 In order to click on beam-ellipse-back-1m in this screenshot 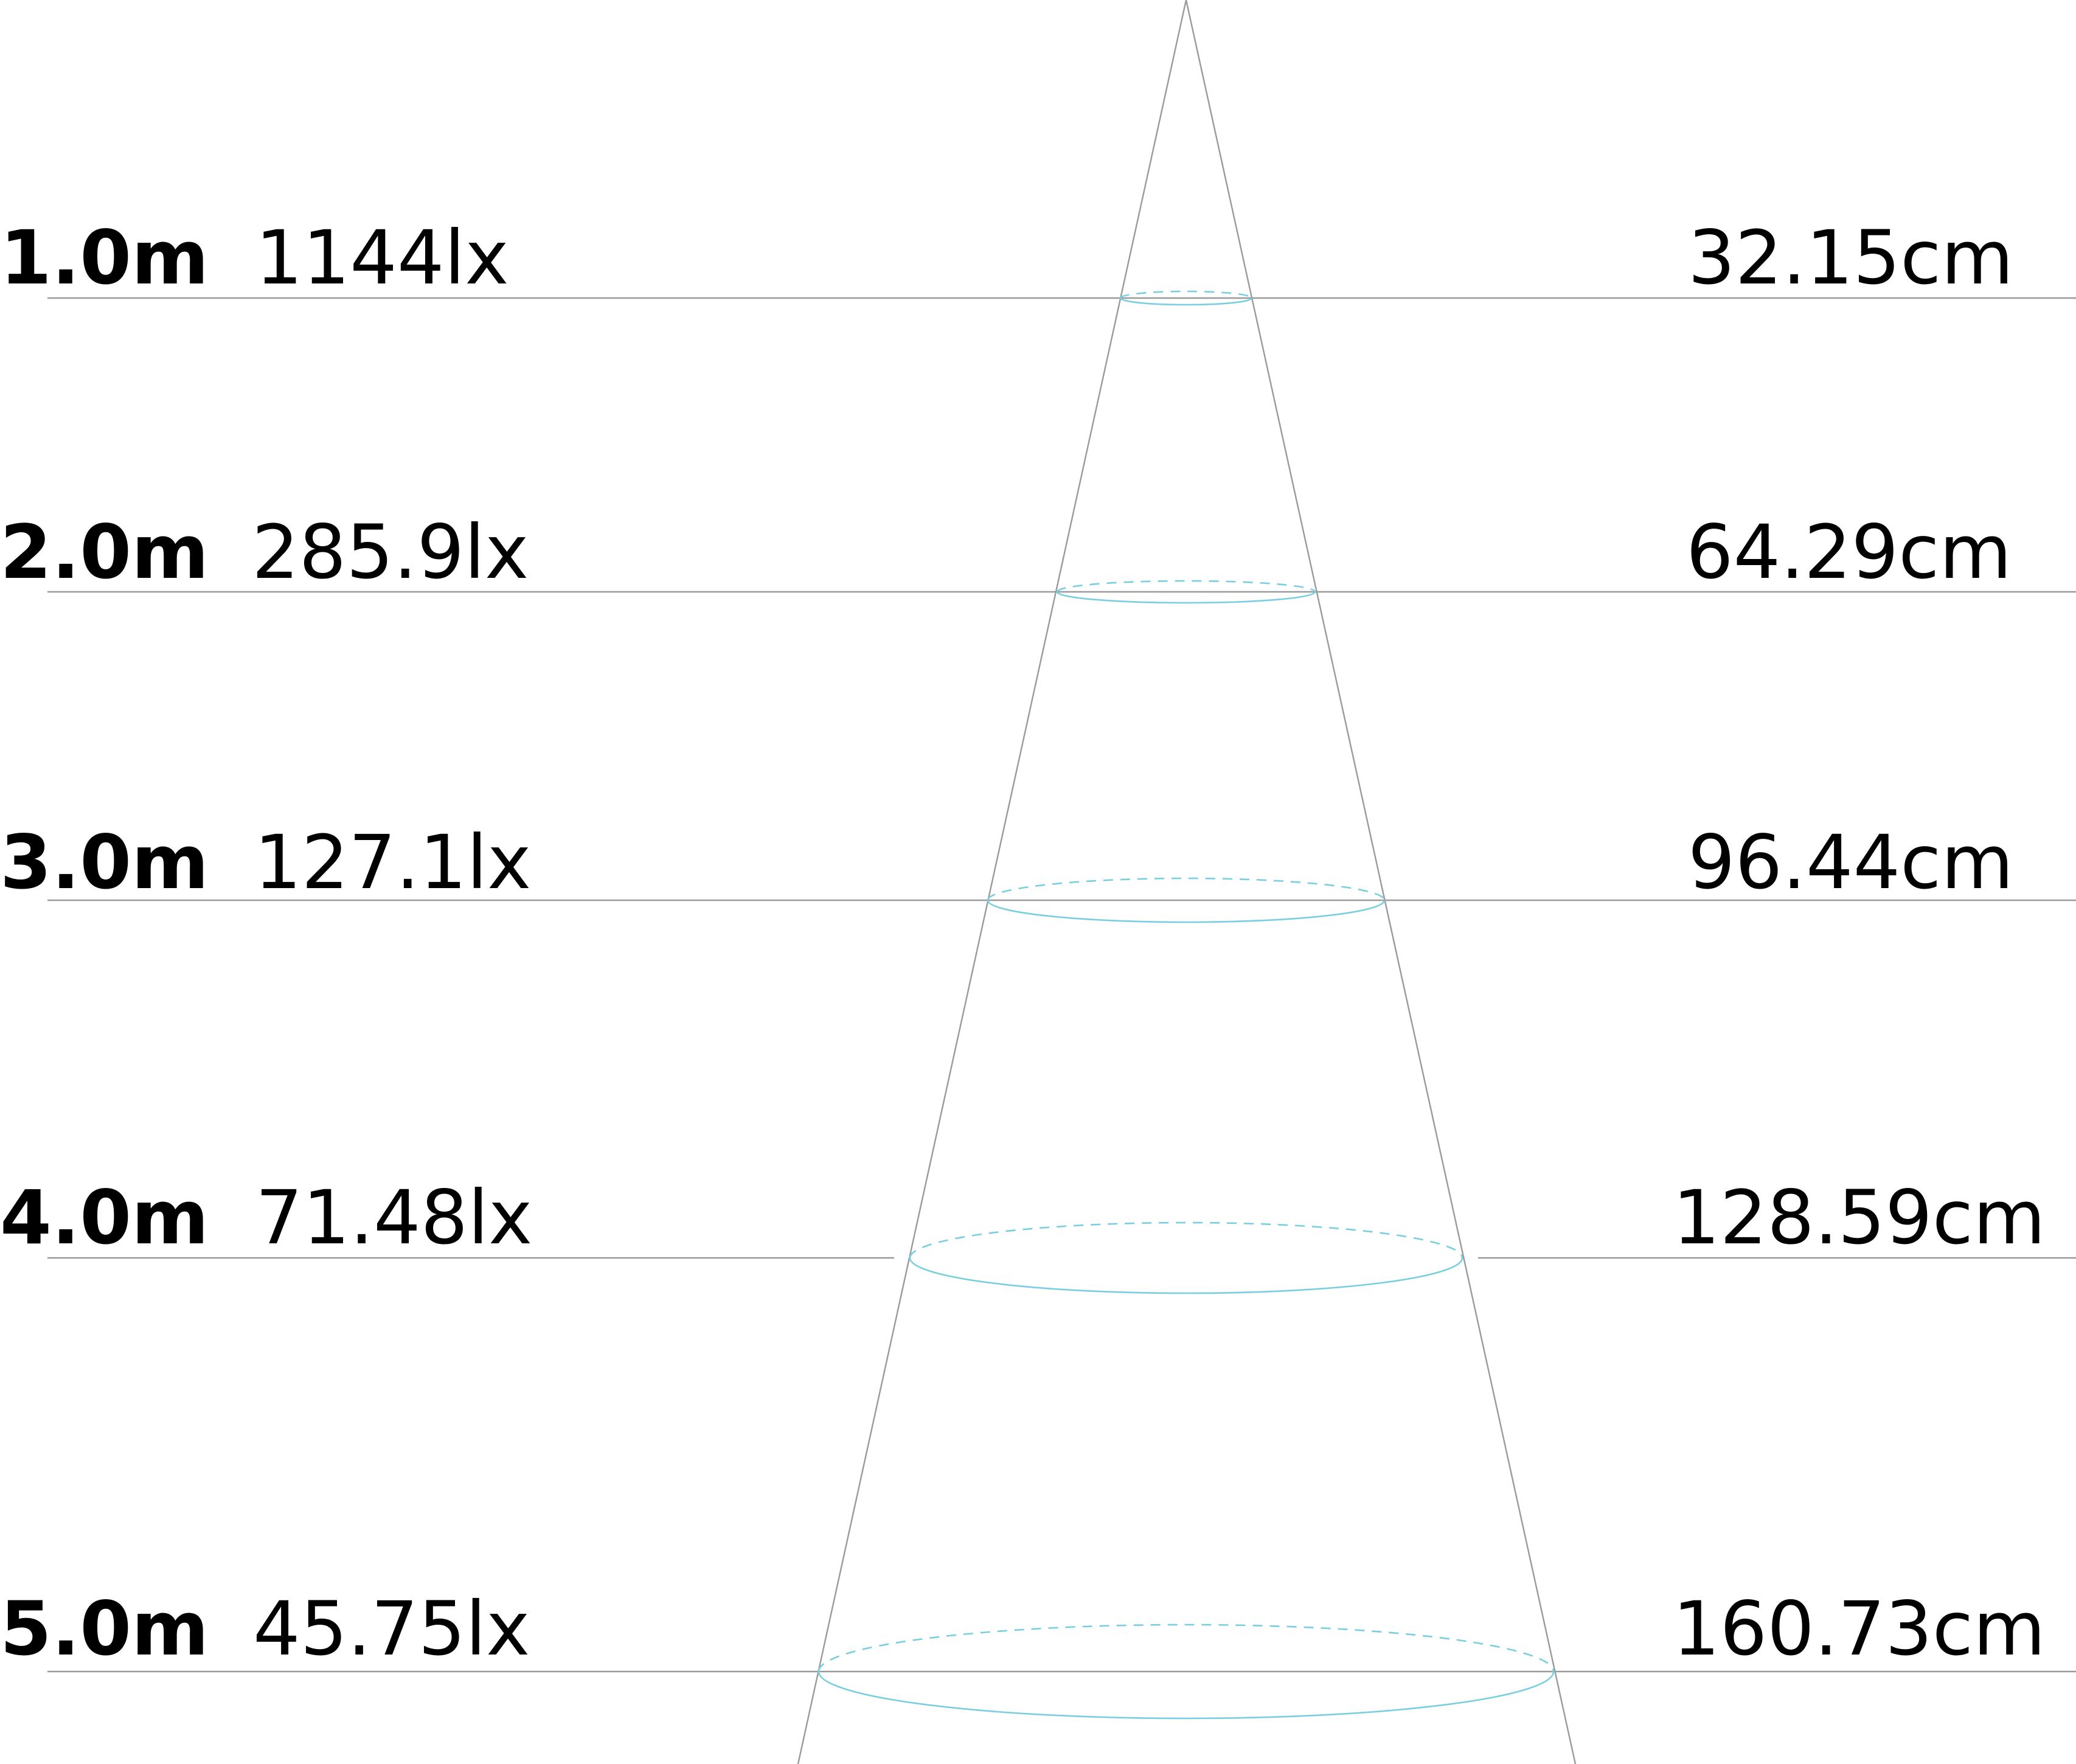, I will do `click(1186, 294)`.